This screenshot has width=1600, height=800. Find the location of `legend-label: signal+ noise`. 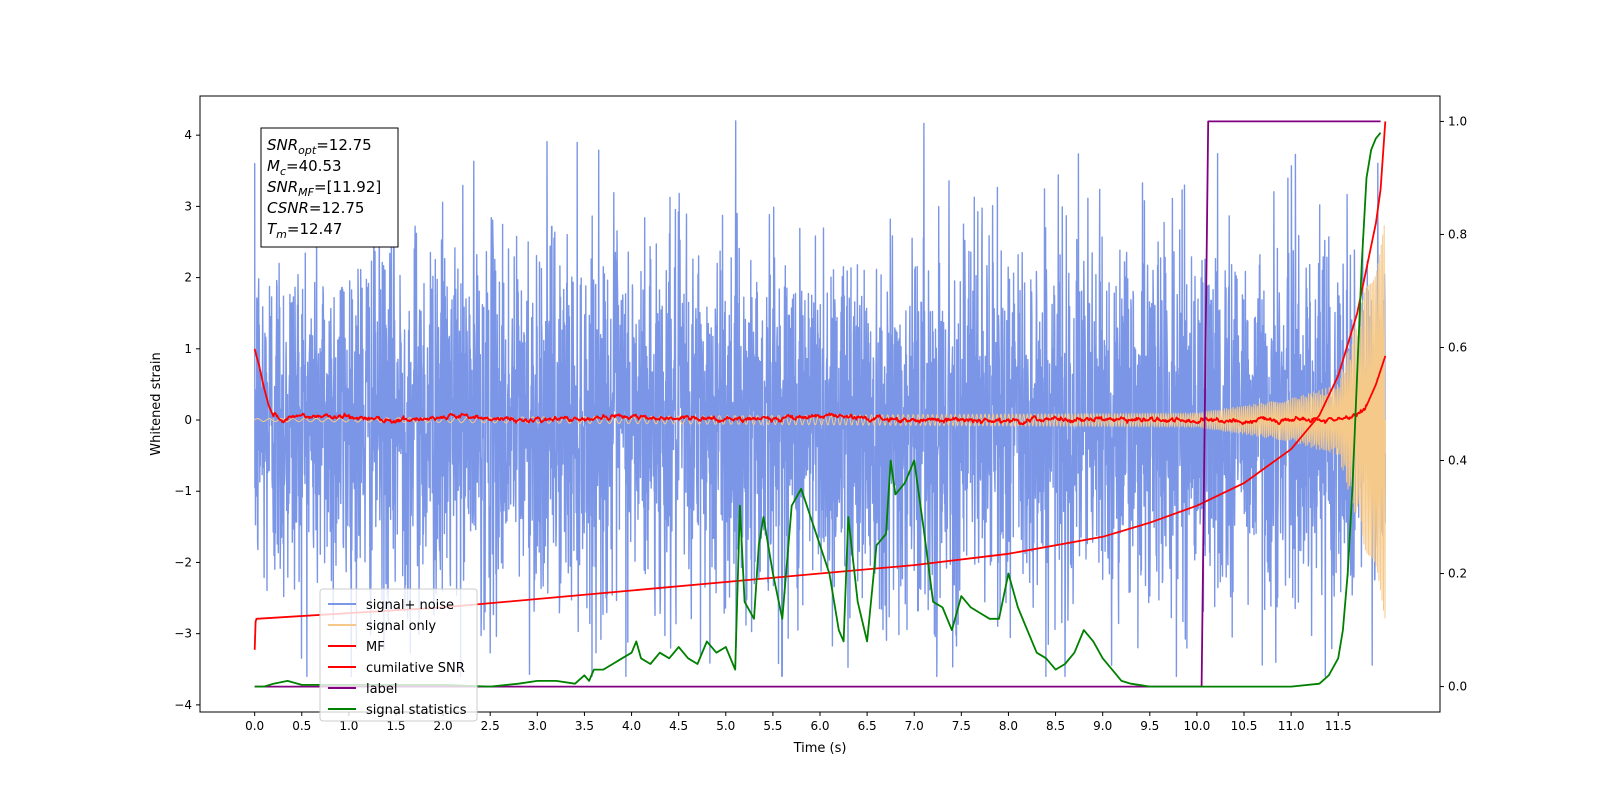

legend-label: signal+ noise is located at coordinates (410, 605).